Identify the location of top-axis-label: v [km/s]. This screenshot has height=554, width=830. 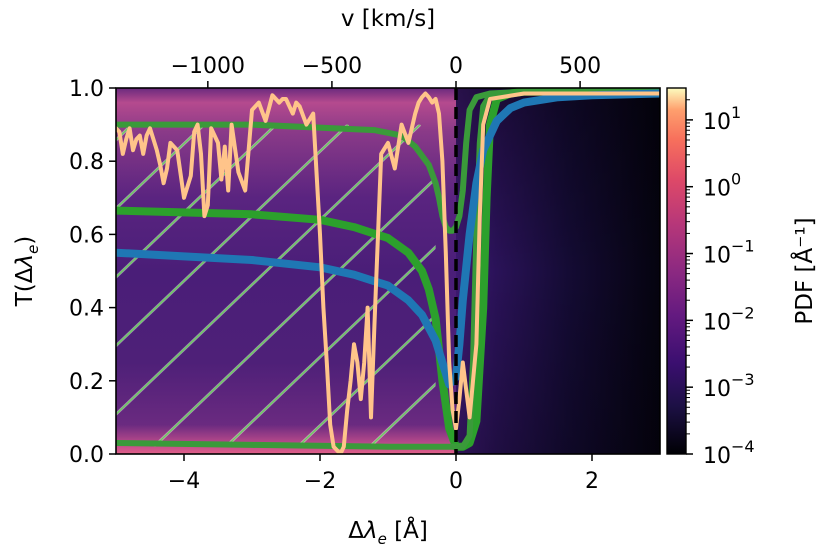
(388, 19).